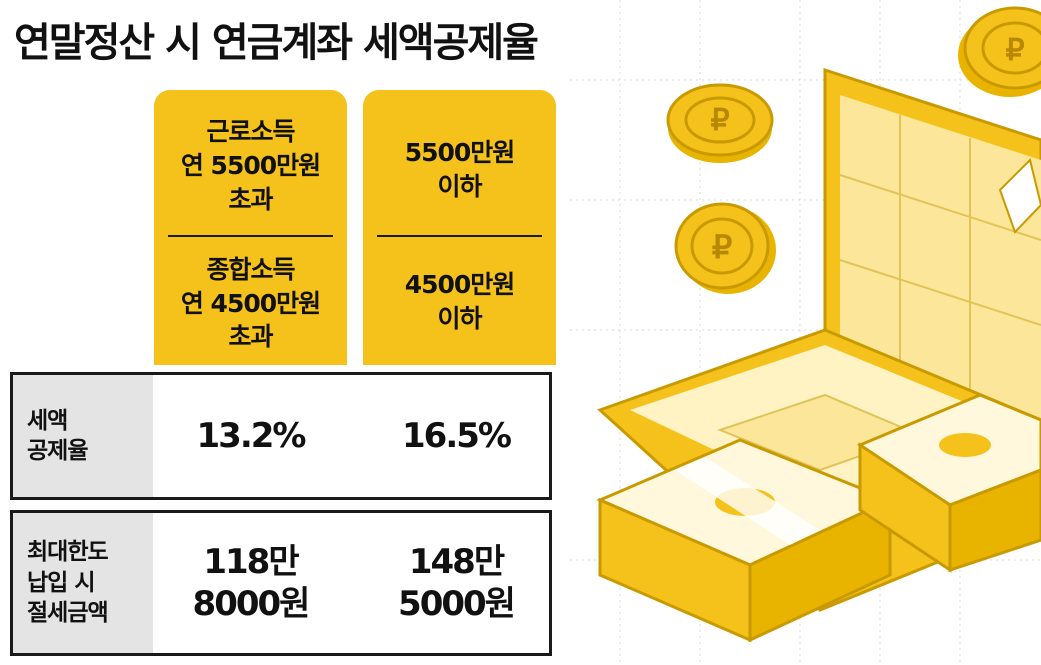 This screenshot has width=1041, height=665. What do you see at coordinates (460, 301) in the screenshot?
I see `column-header-total-income-low: 4500만원 이하` at bounding box center [460, 301].